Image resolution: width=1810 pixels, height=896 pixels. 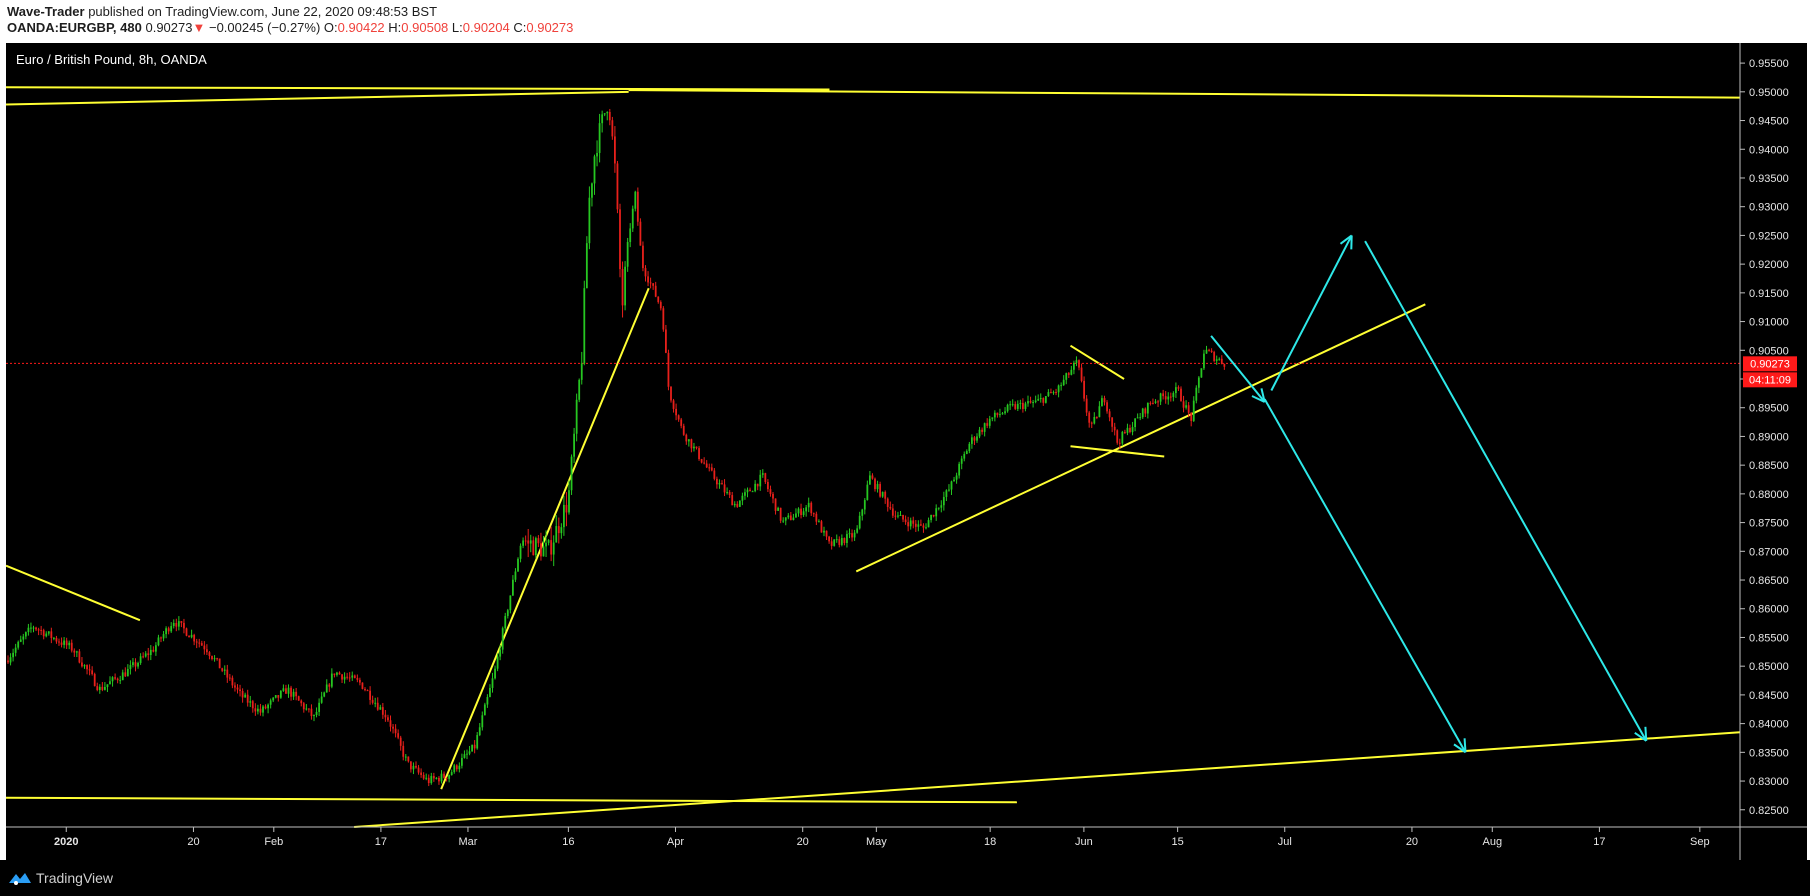 What do you see at coordinates (1769, 93) in the screenshot?
I see `price-tick-label: 0.95000` at bounding box center [1769, 93].